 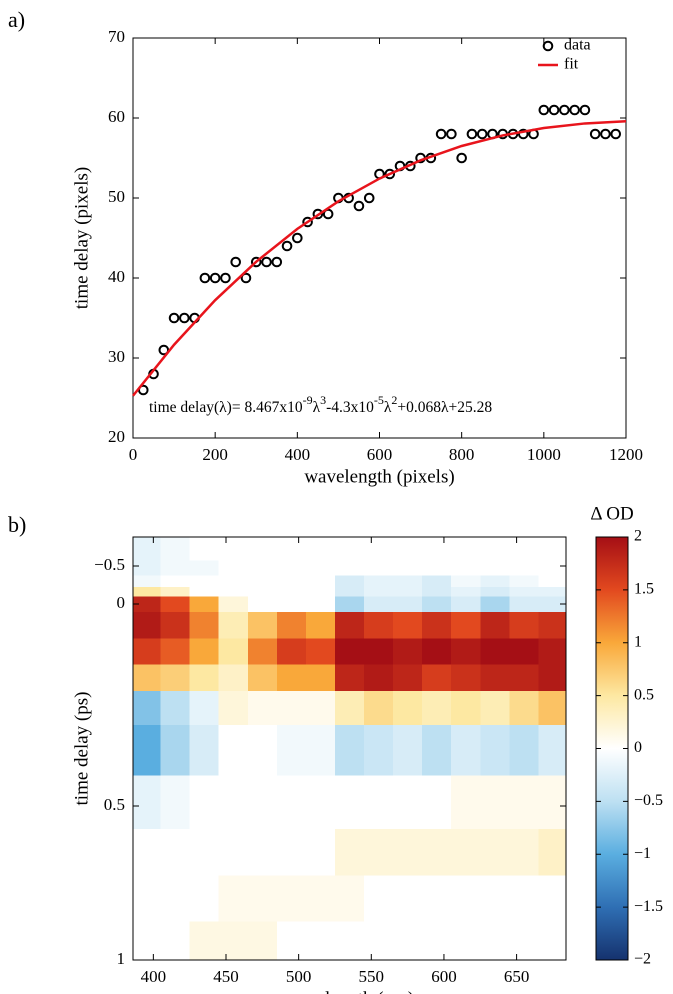 I want to click on colorbar-tick-label: −1, so click(x=642, y=853).